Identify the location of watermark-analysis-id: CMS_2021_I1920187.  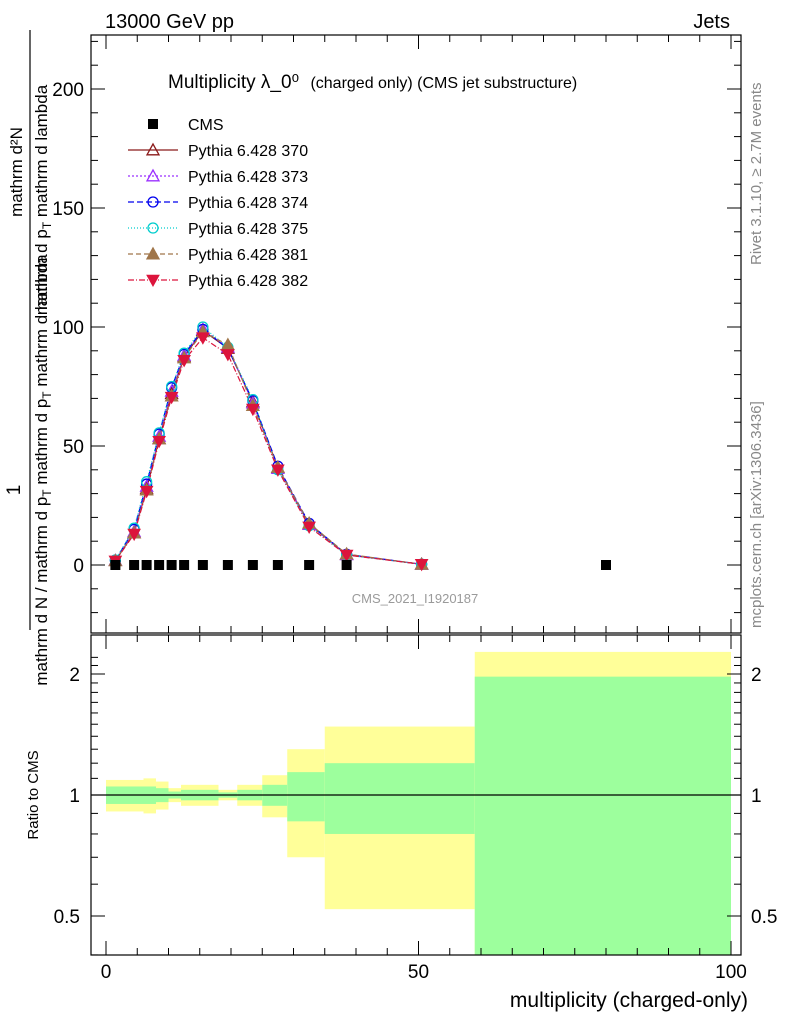
(415, 598).